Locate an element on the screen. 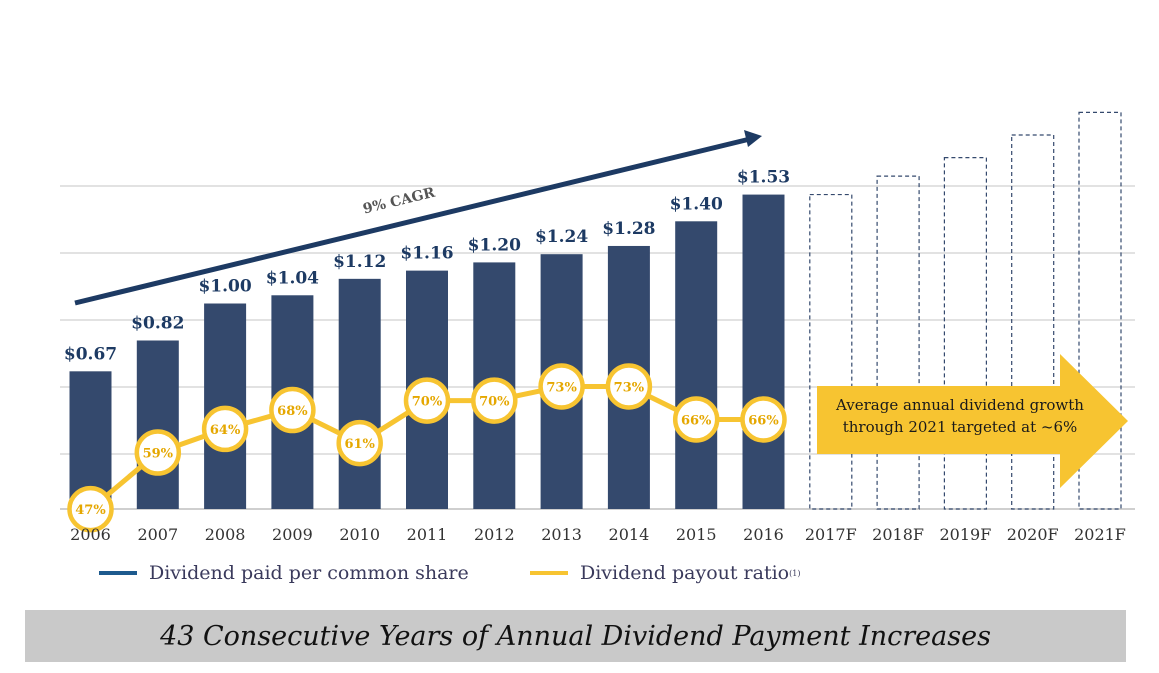 Image resolution: width=1159 pixels, height=673 pixels. growth-target-line-1: Average annual dividend growth is located at coordinates (959, 405).